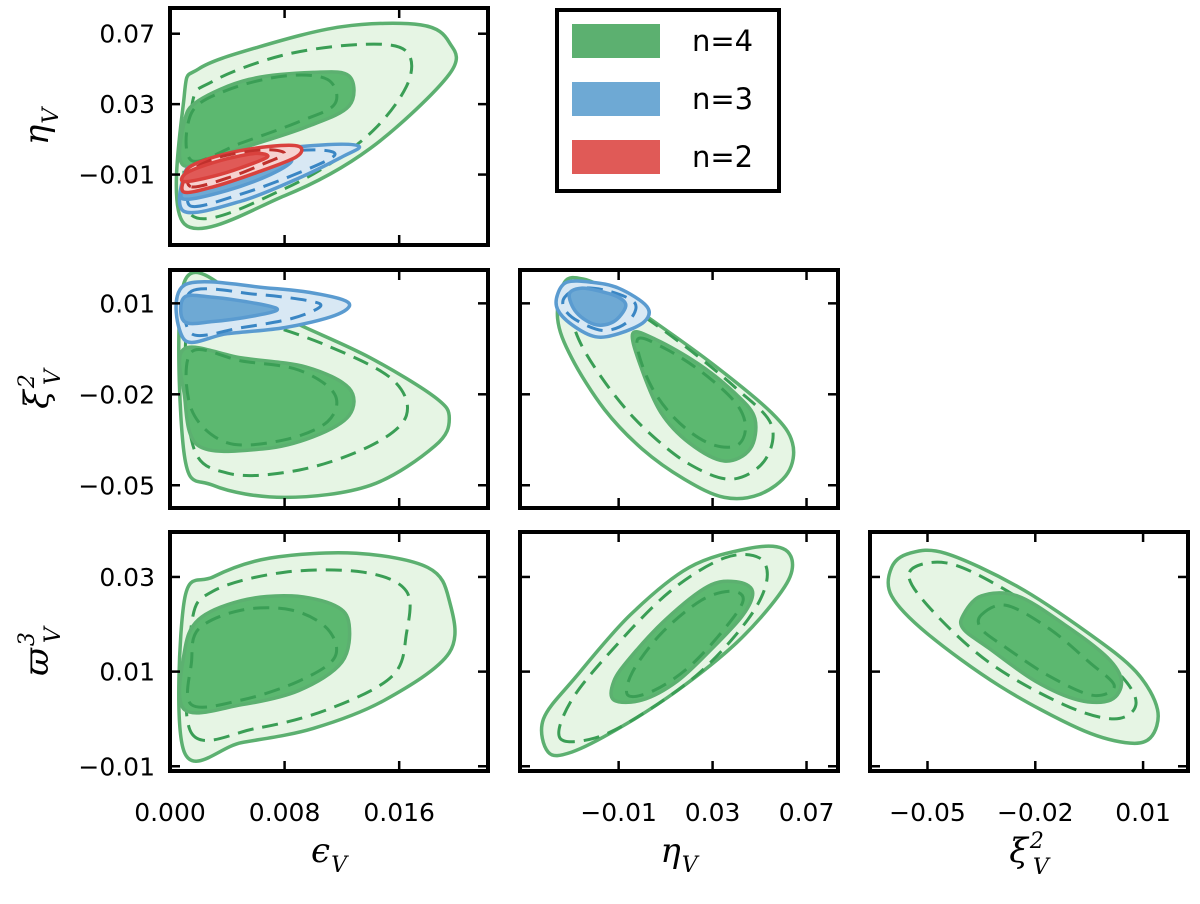 The height and width of the screenshot is (904, 1200). I want to click on y-axis-label: ηV, so click(40, 125).